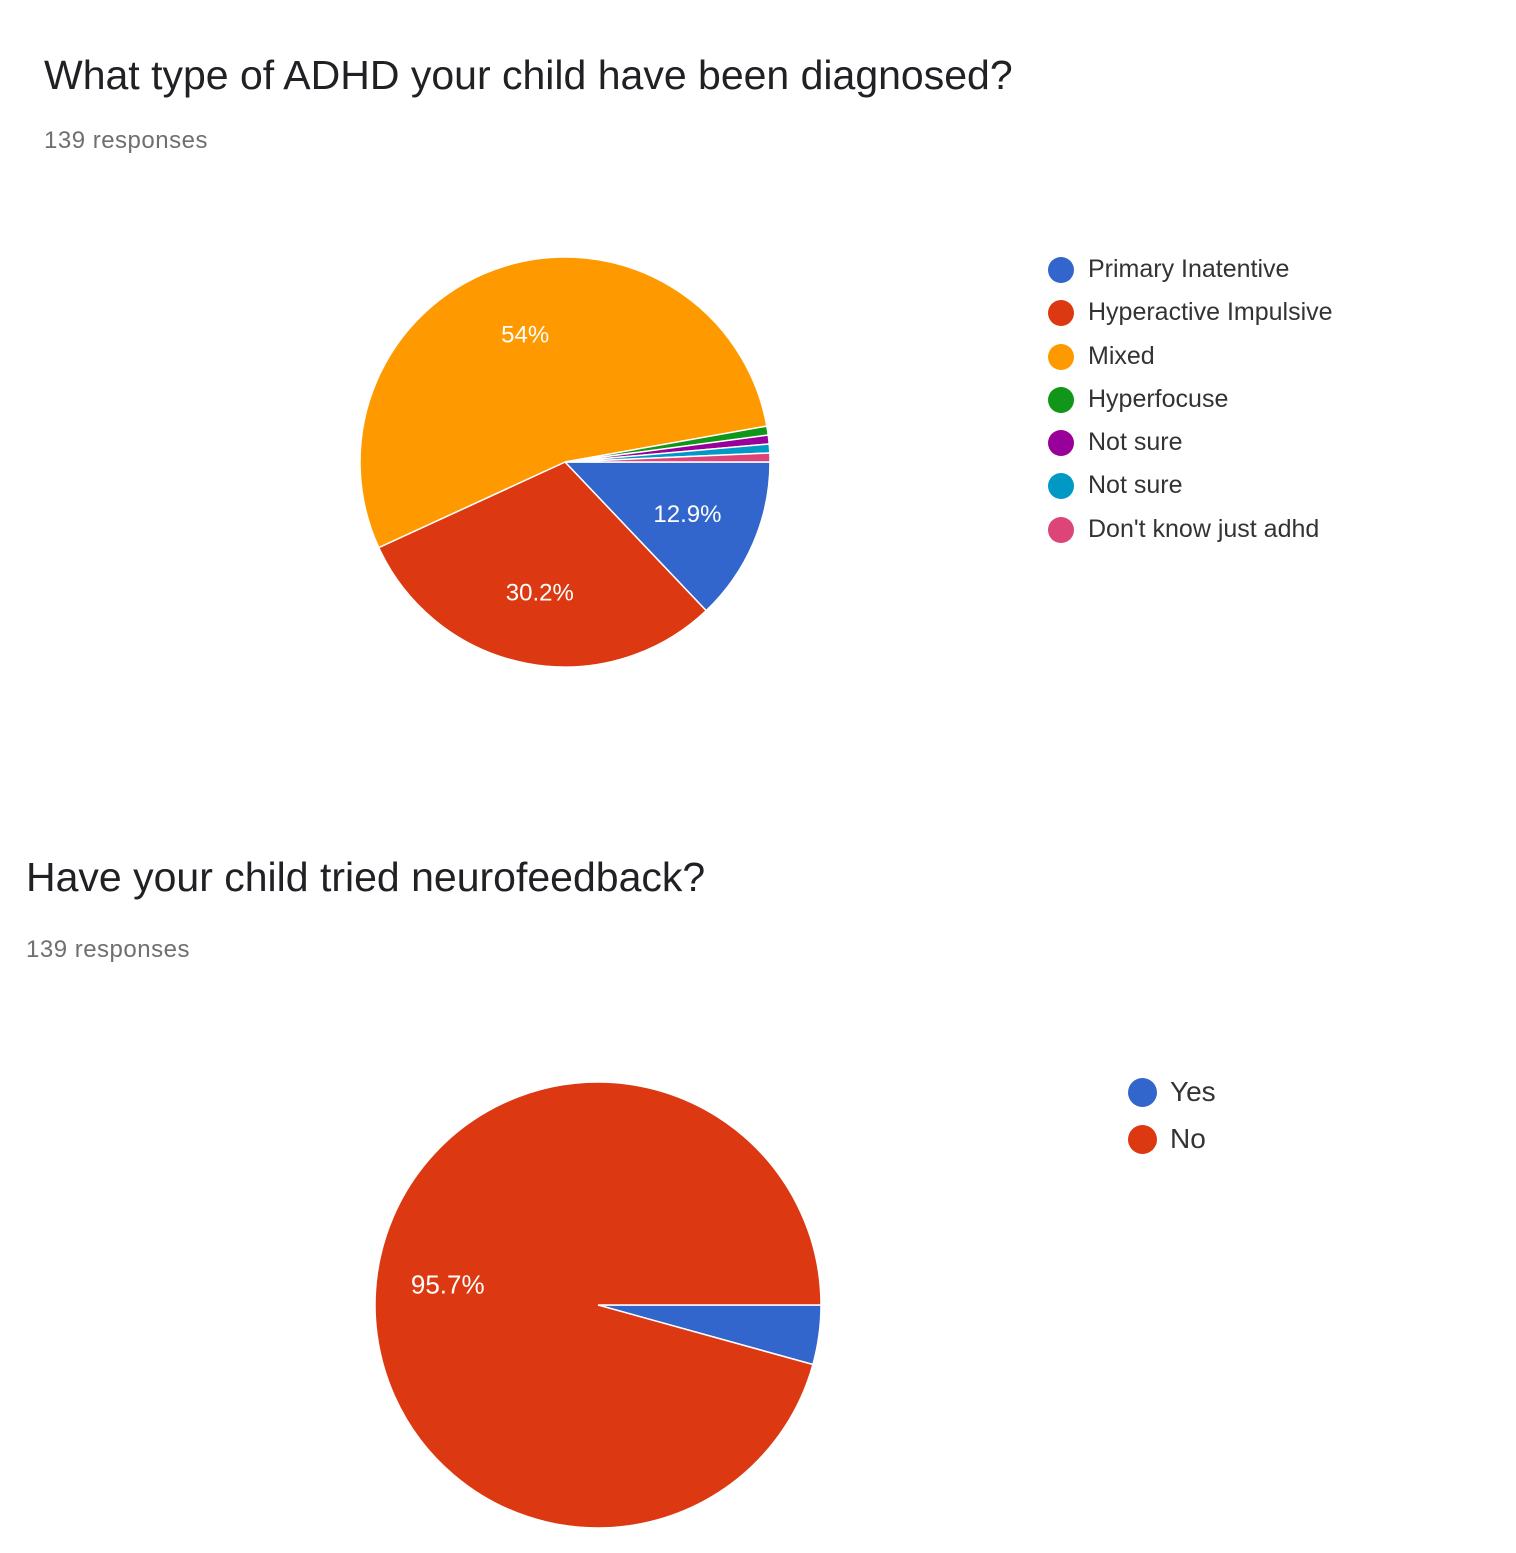  Describe the element at coordinates (366, 877) in the screenshot. I see `question-title: Have your child tried neurofeedback?` at that location.